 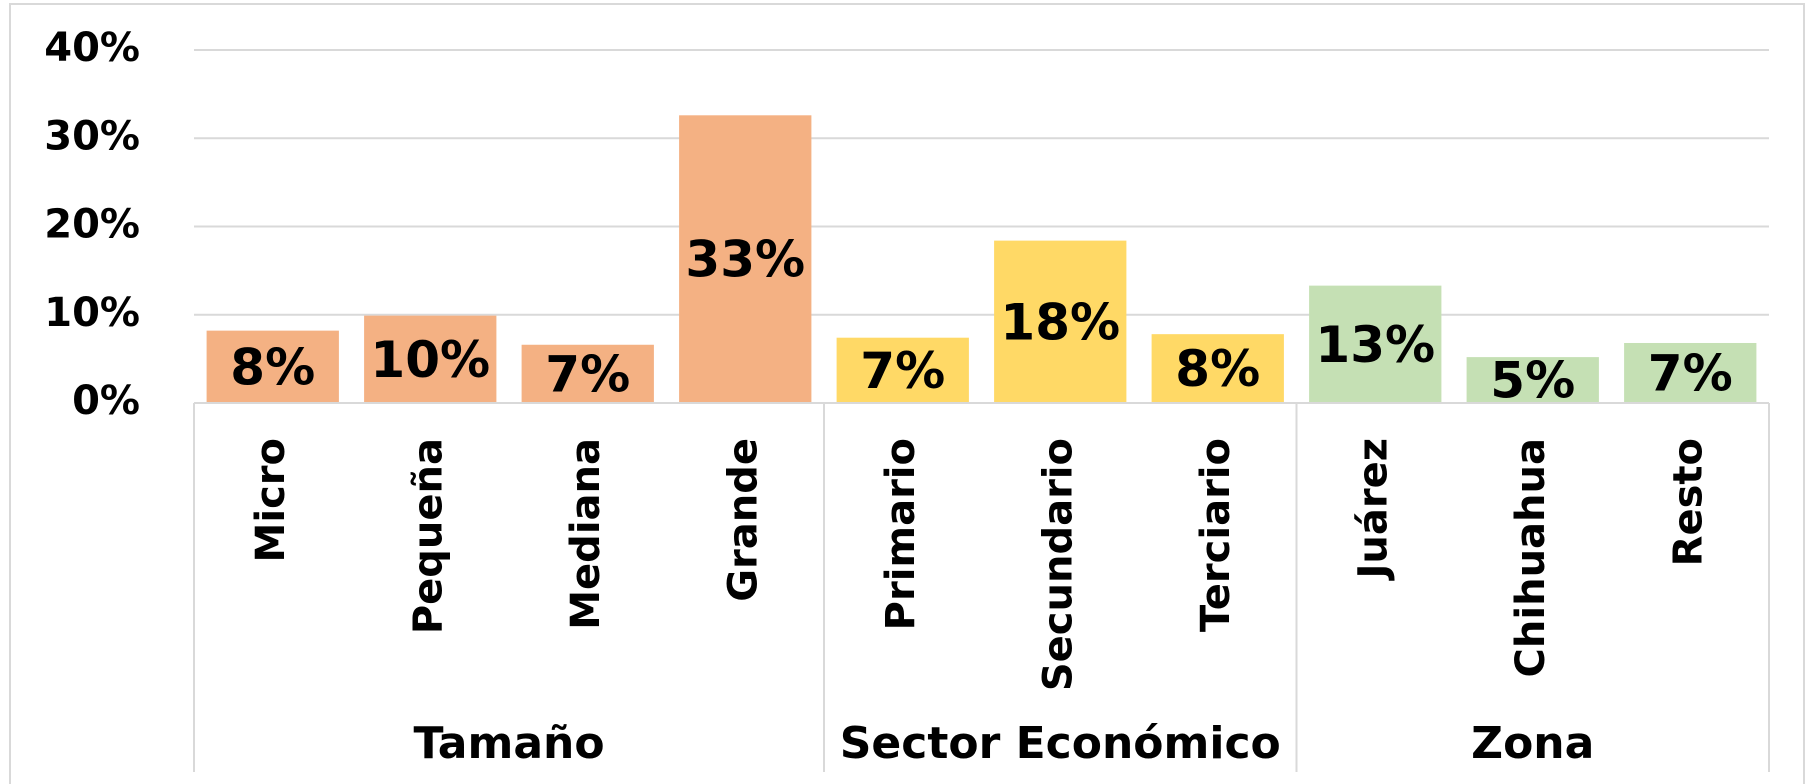 What do you see at coordinates (1688, 502) in the screenshot?
I see `x-tick-label: Resto` at bounding box center [1688, 502].